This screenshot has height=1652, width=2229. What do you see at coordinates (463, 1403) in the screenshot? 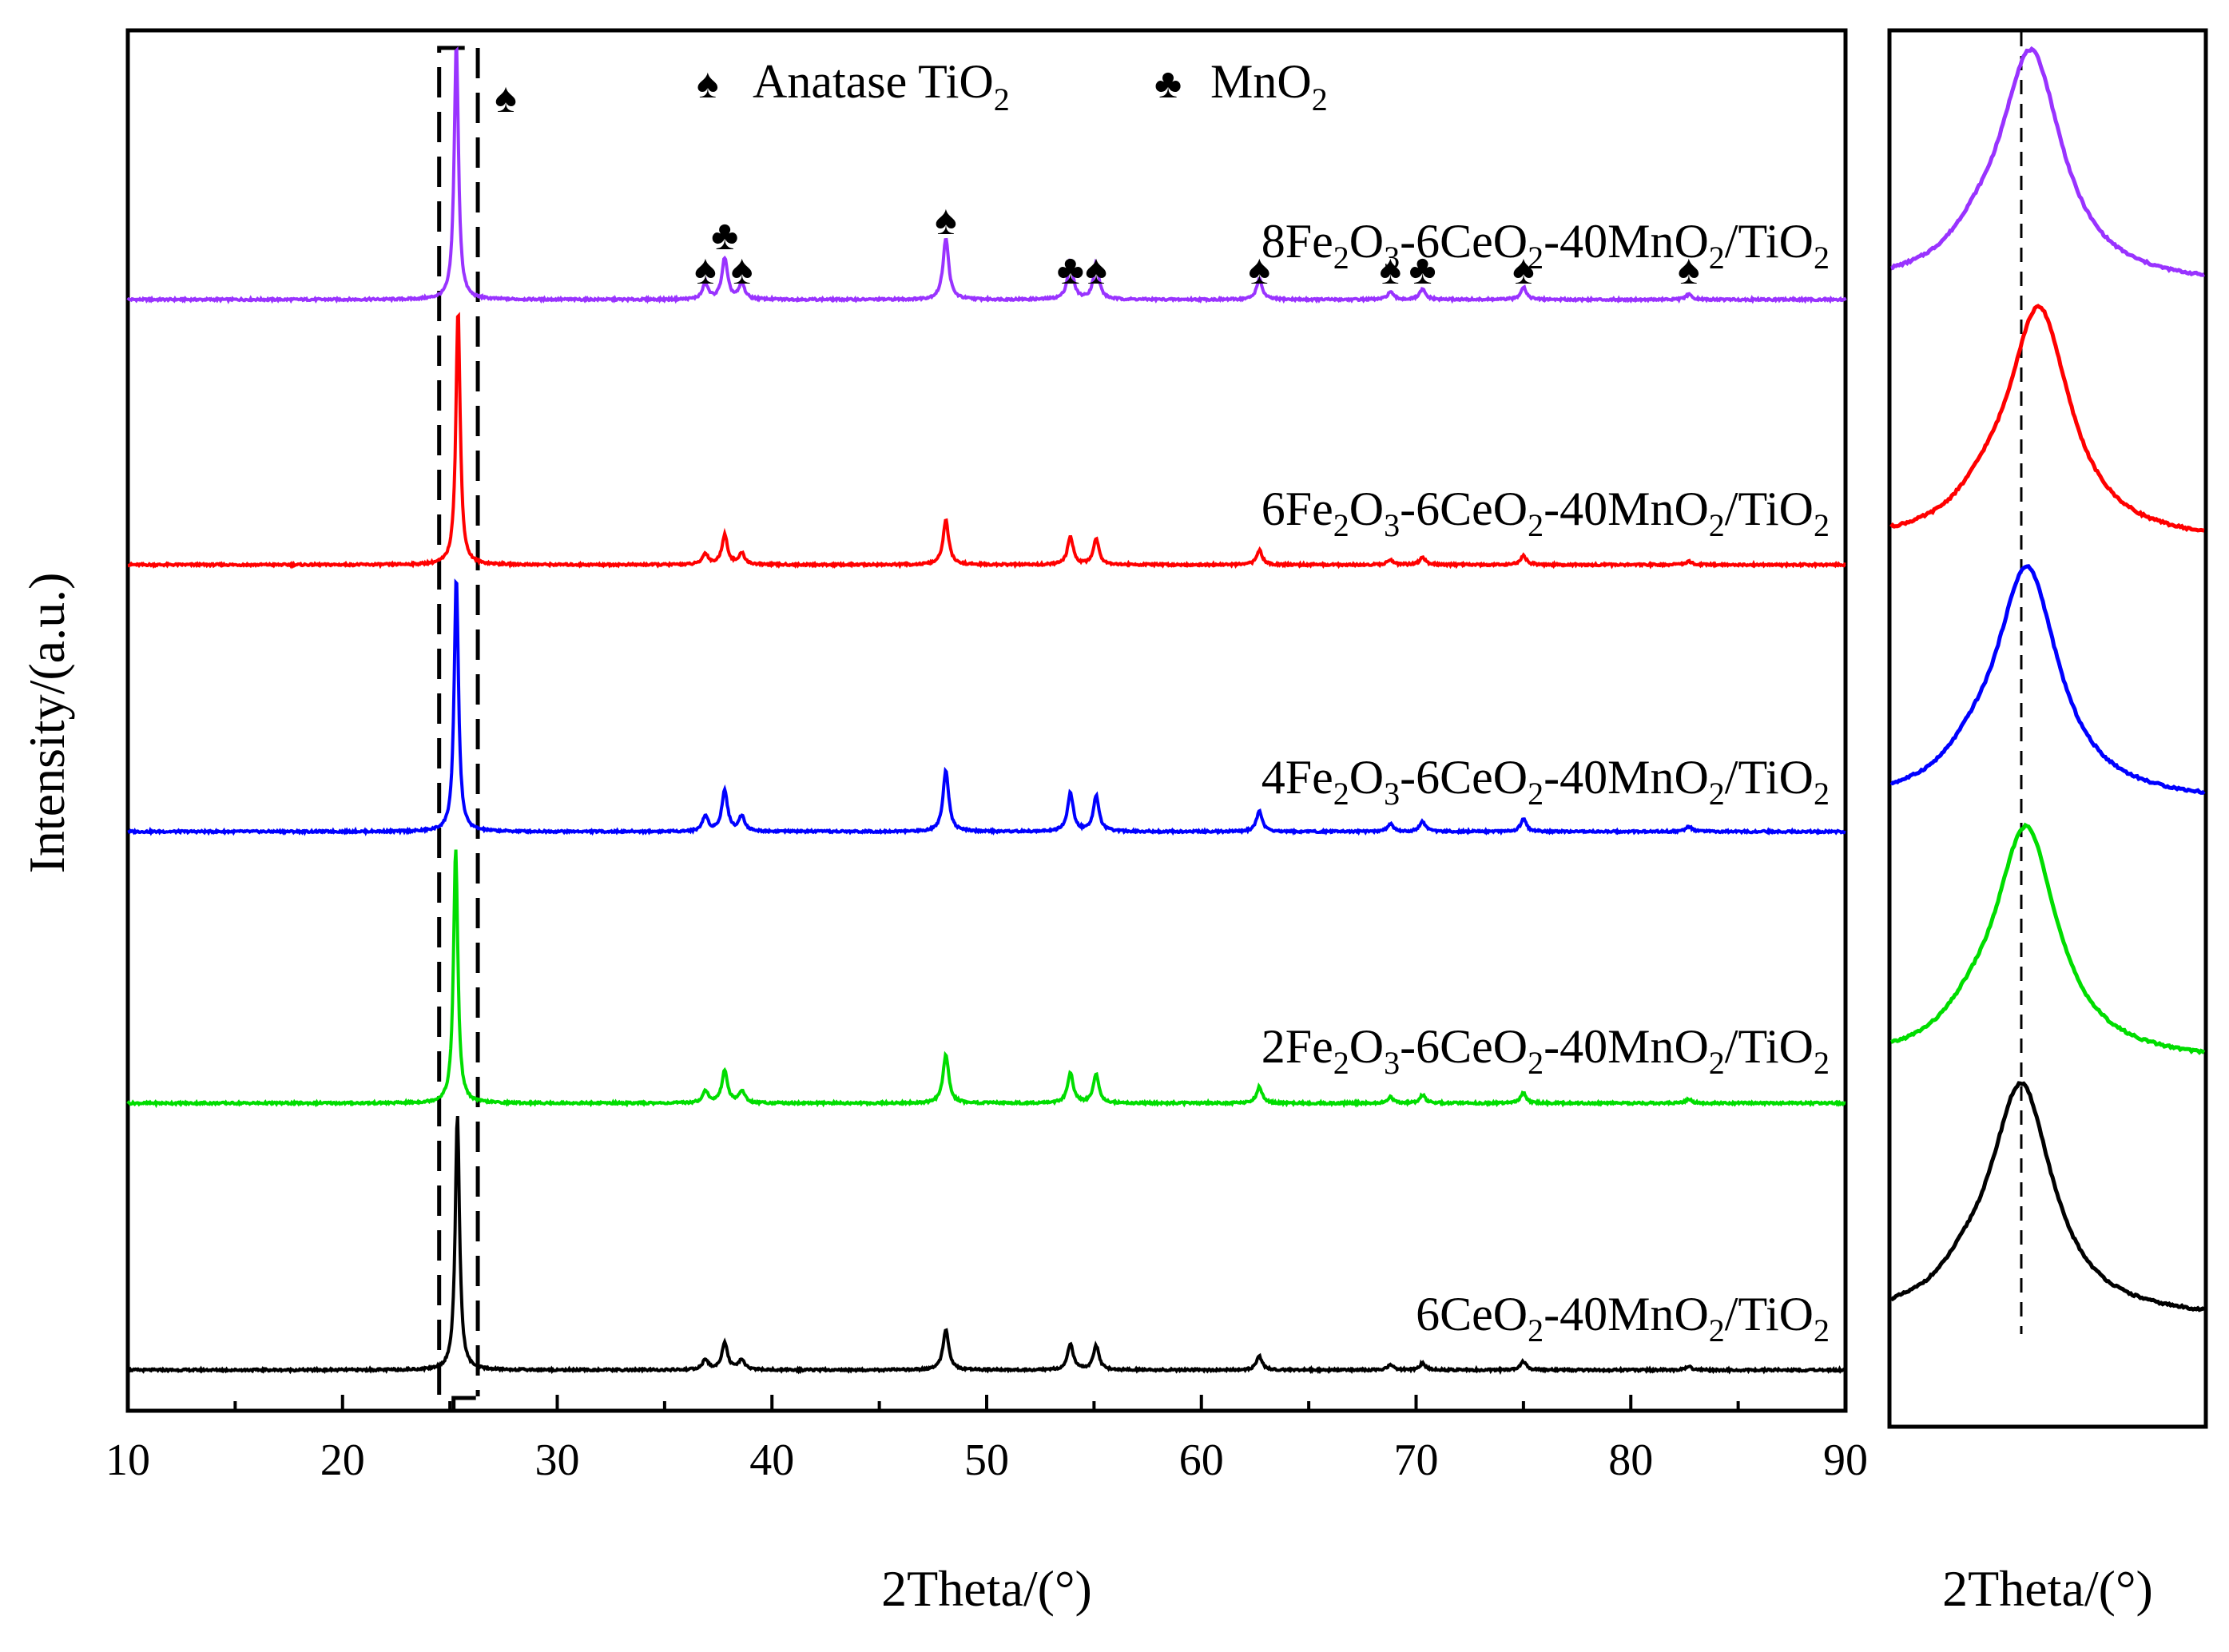
I see `highlight-bottom-tick` at bounding box center [463, 1403].